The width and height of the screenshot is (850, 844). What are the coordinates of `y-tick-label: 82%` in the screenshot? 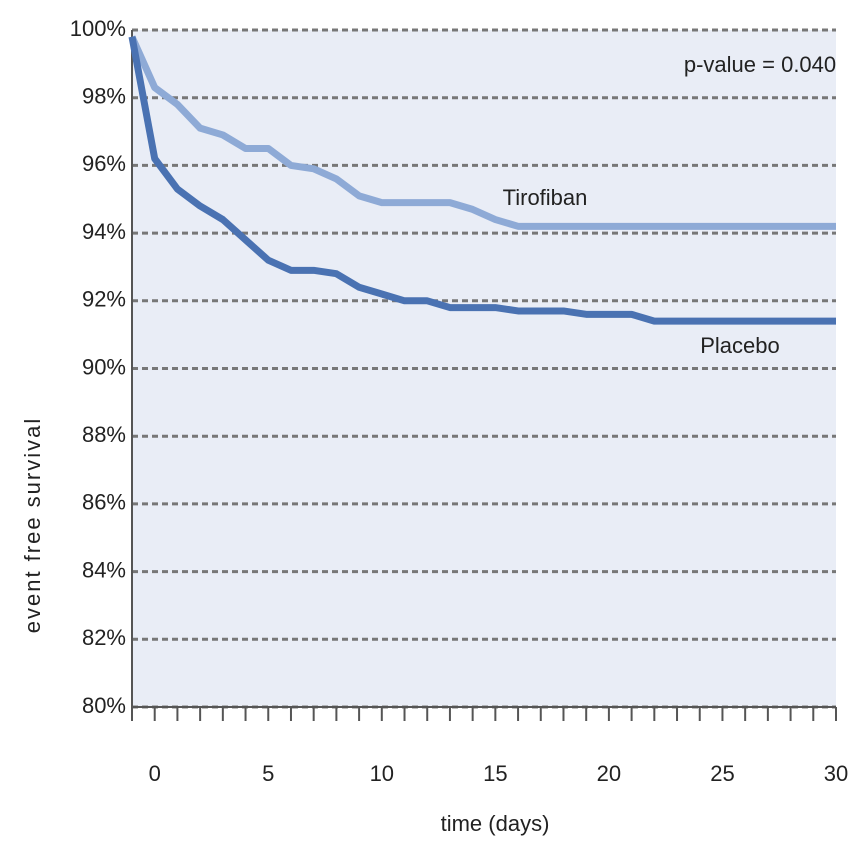 It's located at (104, 637).